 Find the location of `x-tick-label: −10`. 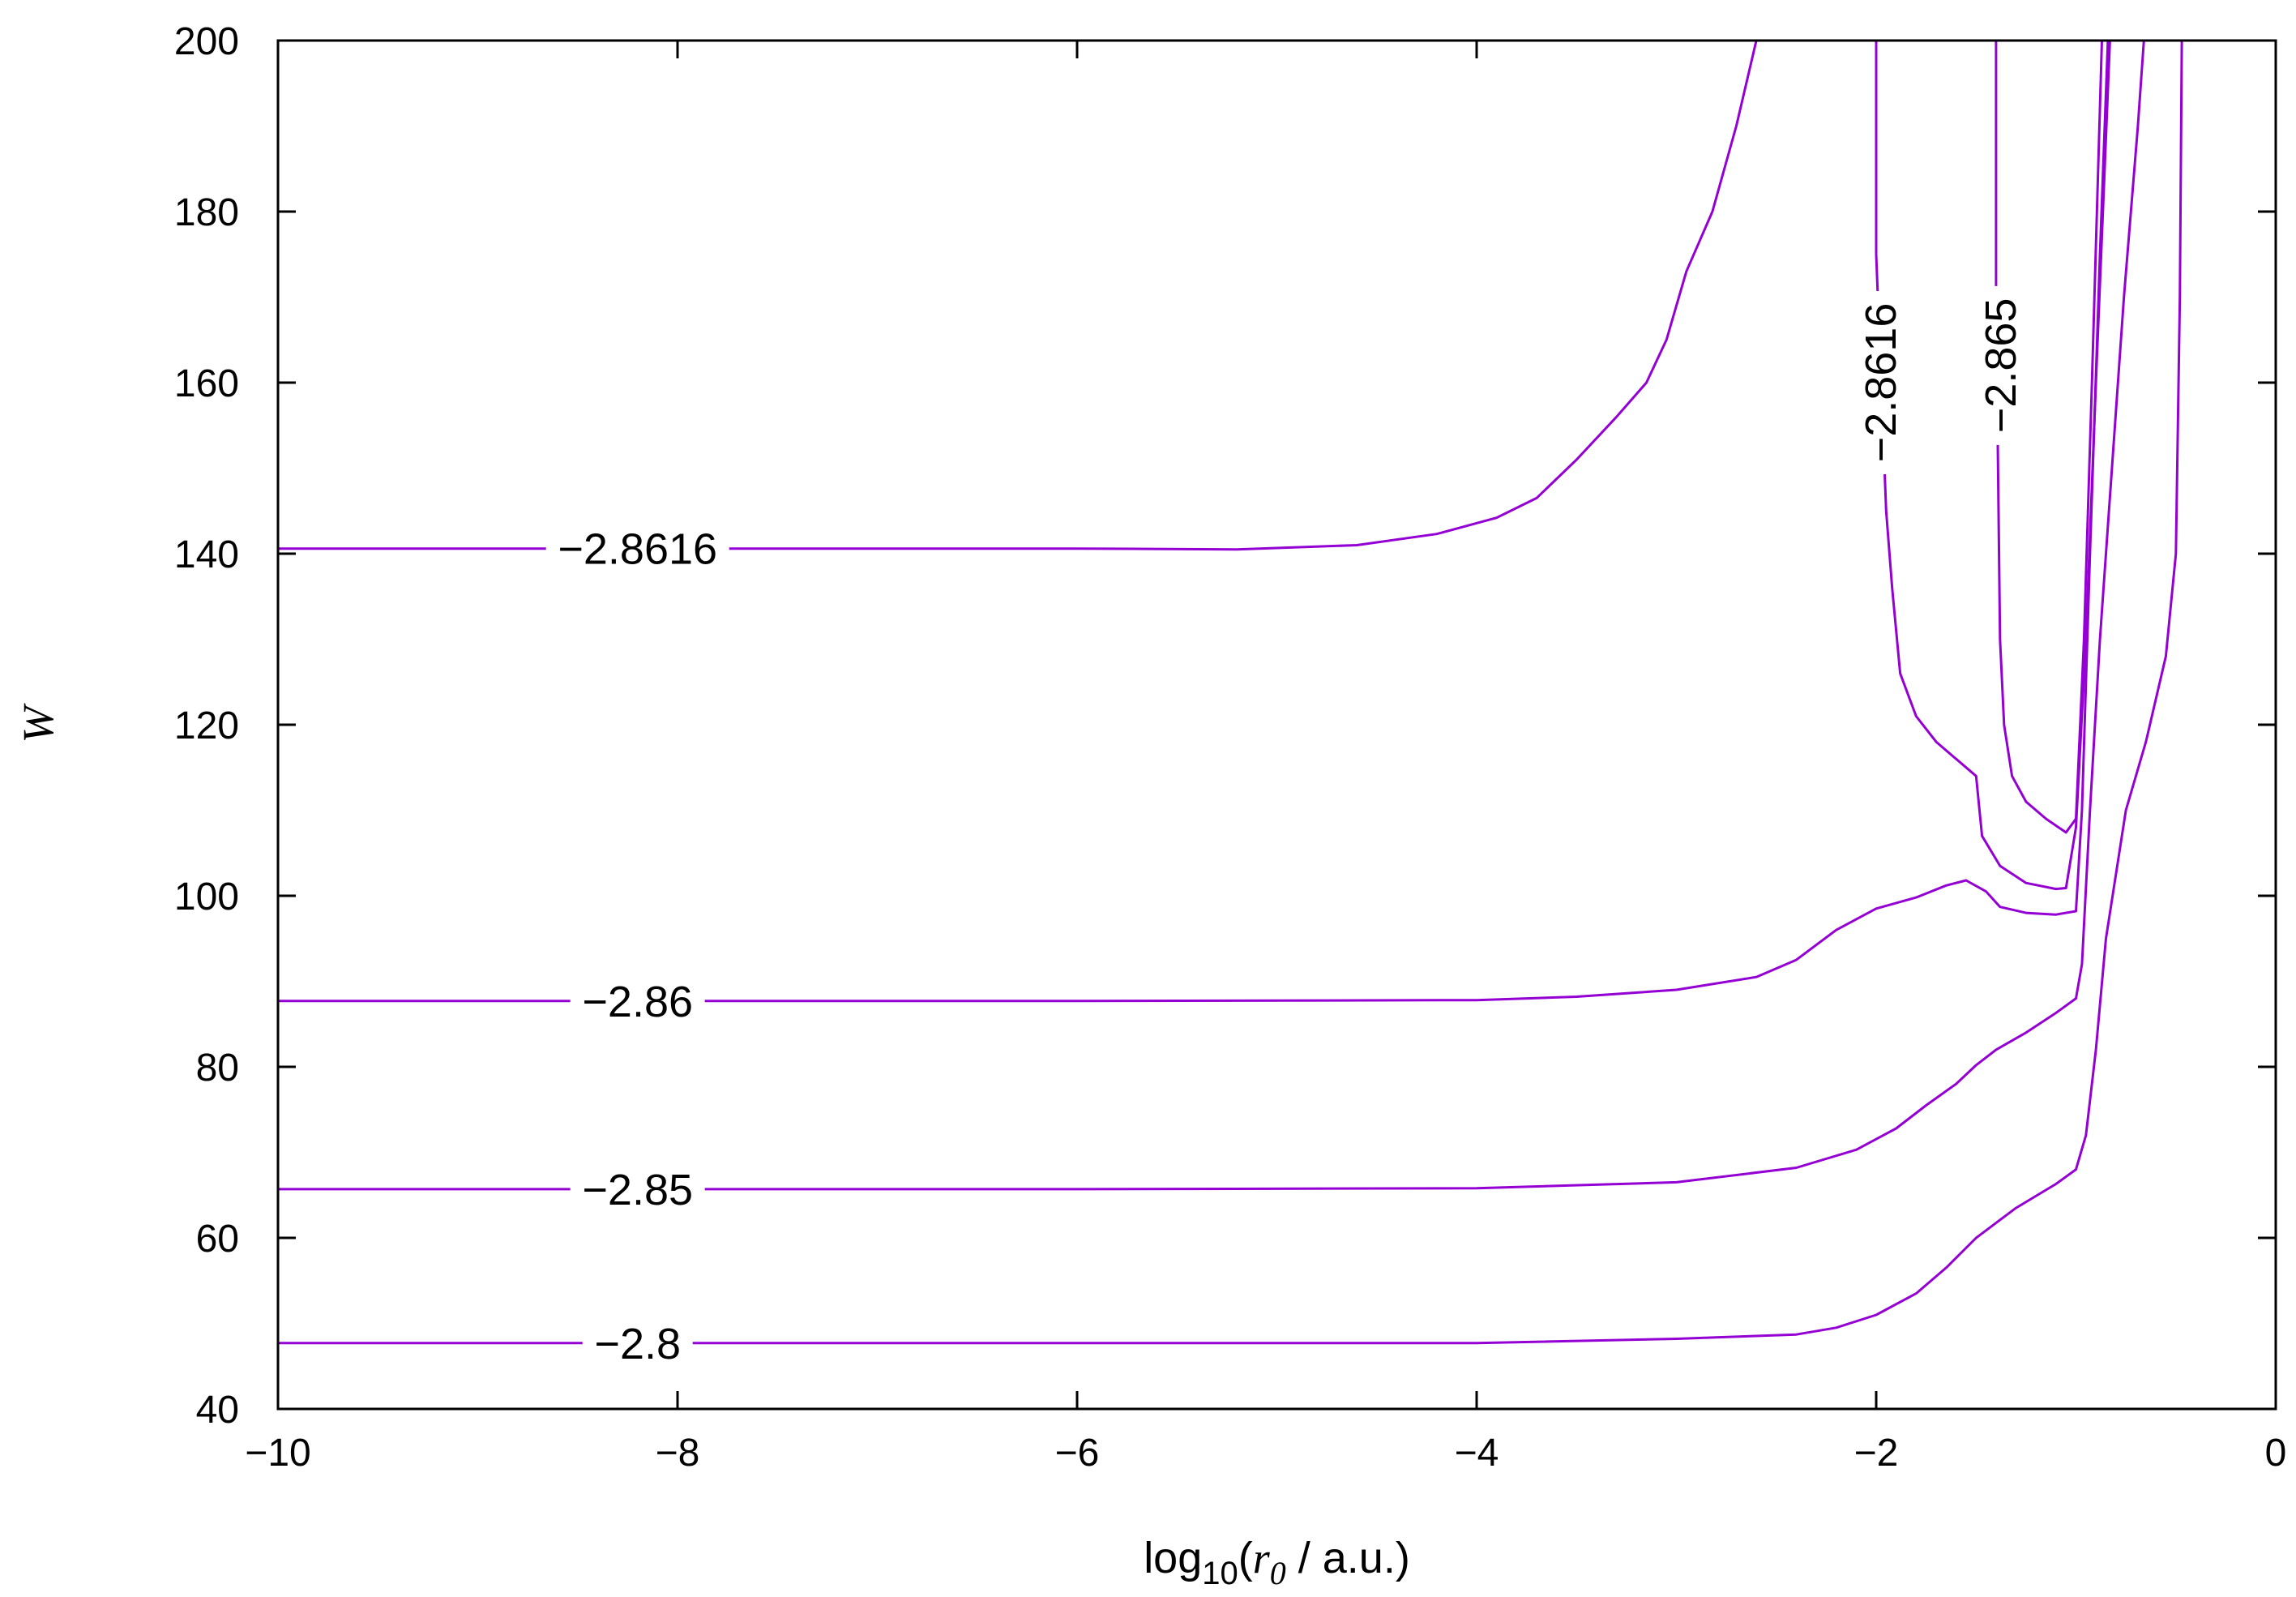

x-tick-label: −10 is located at coordinates (277, 1454).